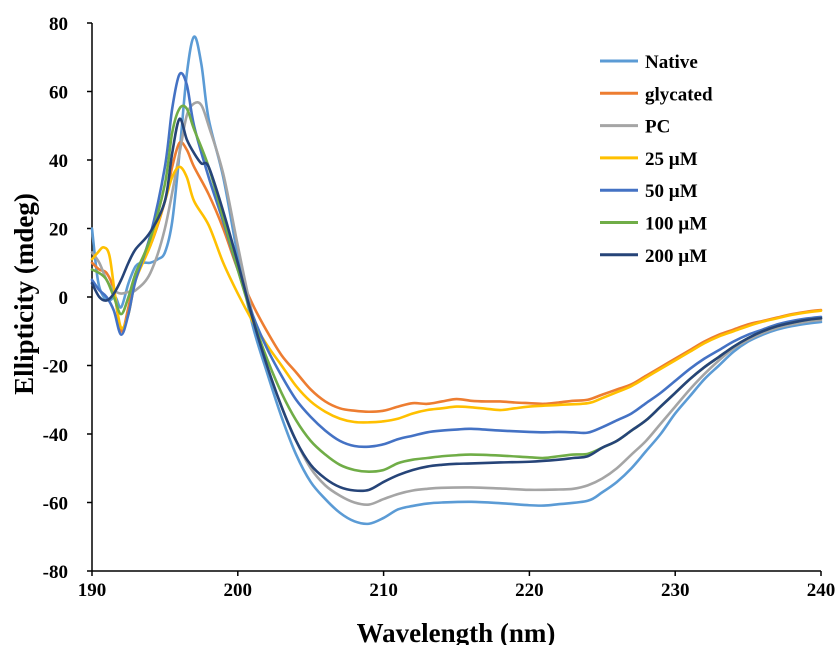 This screenshot has height=645, width=840. What do you see at coordinates (55, 367) in the screenshot?
I see `y-tick-label: -20` at bounding box center [55, 367].